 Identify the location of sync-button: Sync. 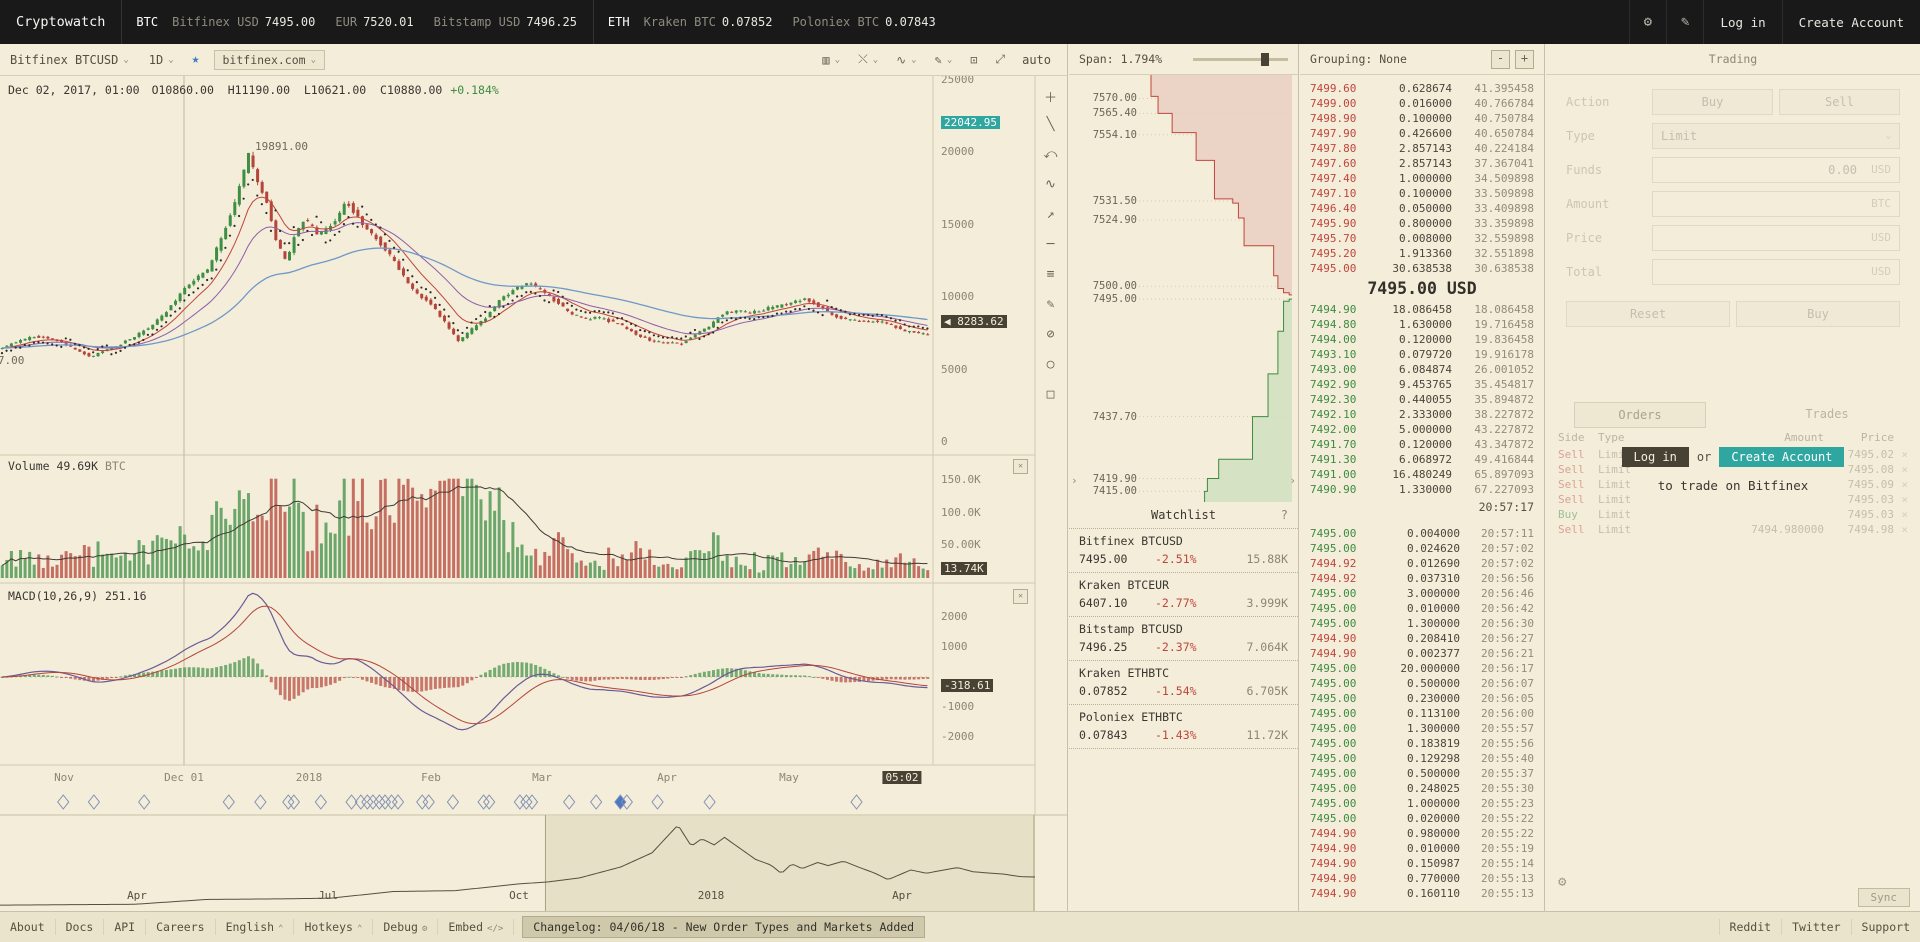
(1883, 897).